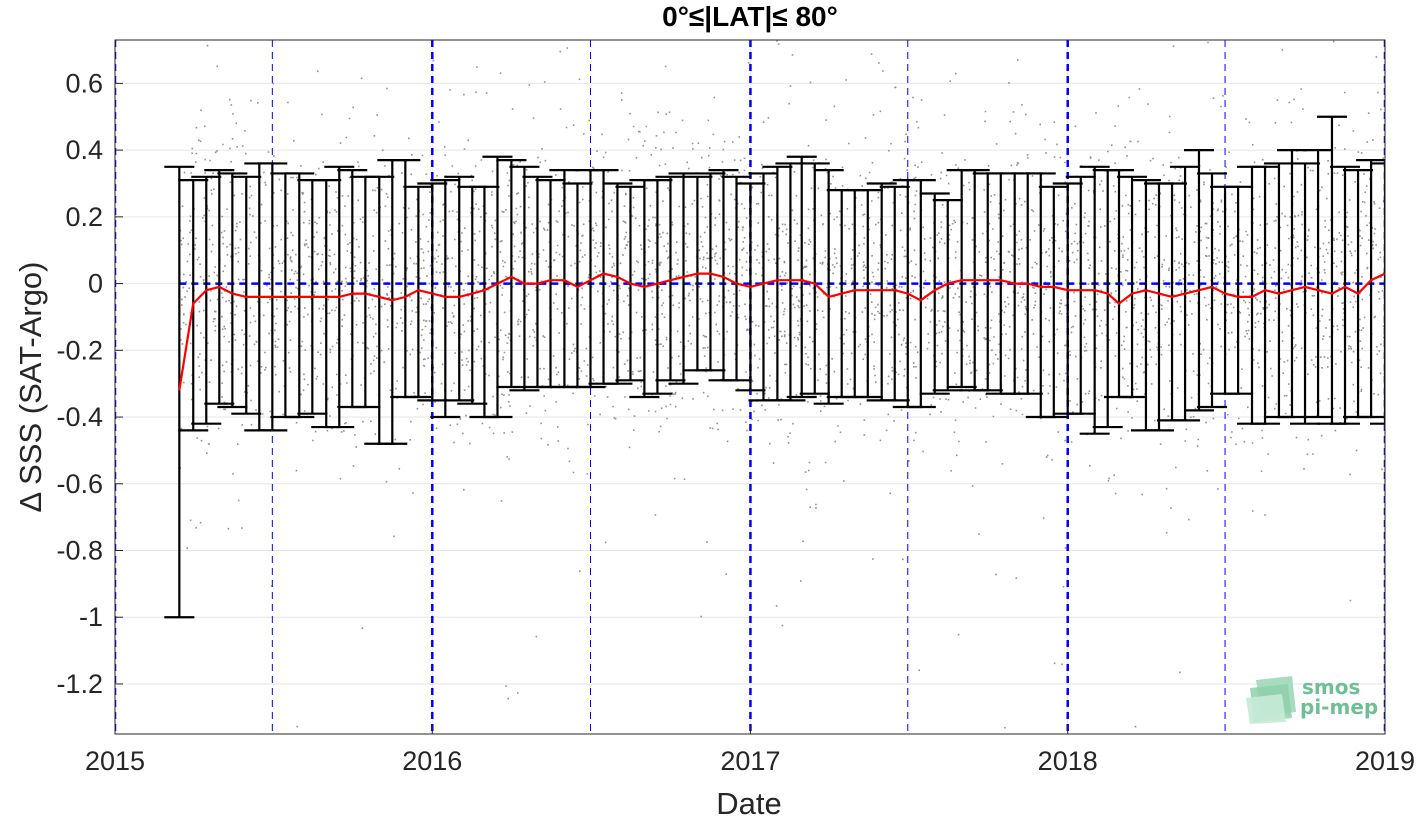 This screenshot has height=819, width=1424. I want to click on y-axis-label: Δ SSS (SAT-Argo), so click(30, 387).